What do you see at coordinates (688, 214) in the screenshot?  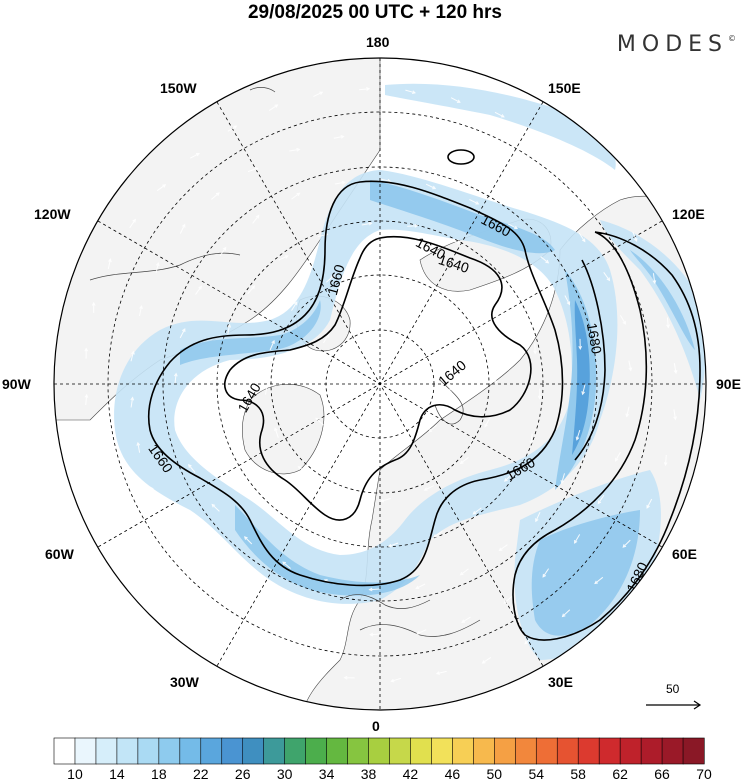 I see `lon-label-120e: 120E` at bounding box center [688, 214].